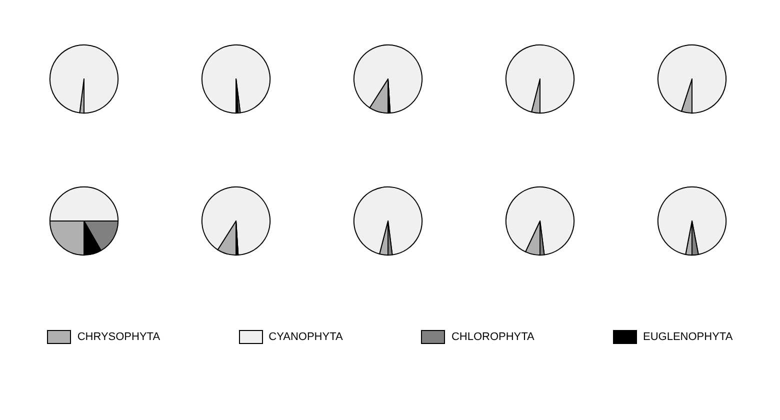  Describe the element at coordinates (305, 337) in the screenshot. I see `legend-label: CYANOPHYTA` at that location.